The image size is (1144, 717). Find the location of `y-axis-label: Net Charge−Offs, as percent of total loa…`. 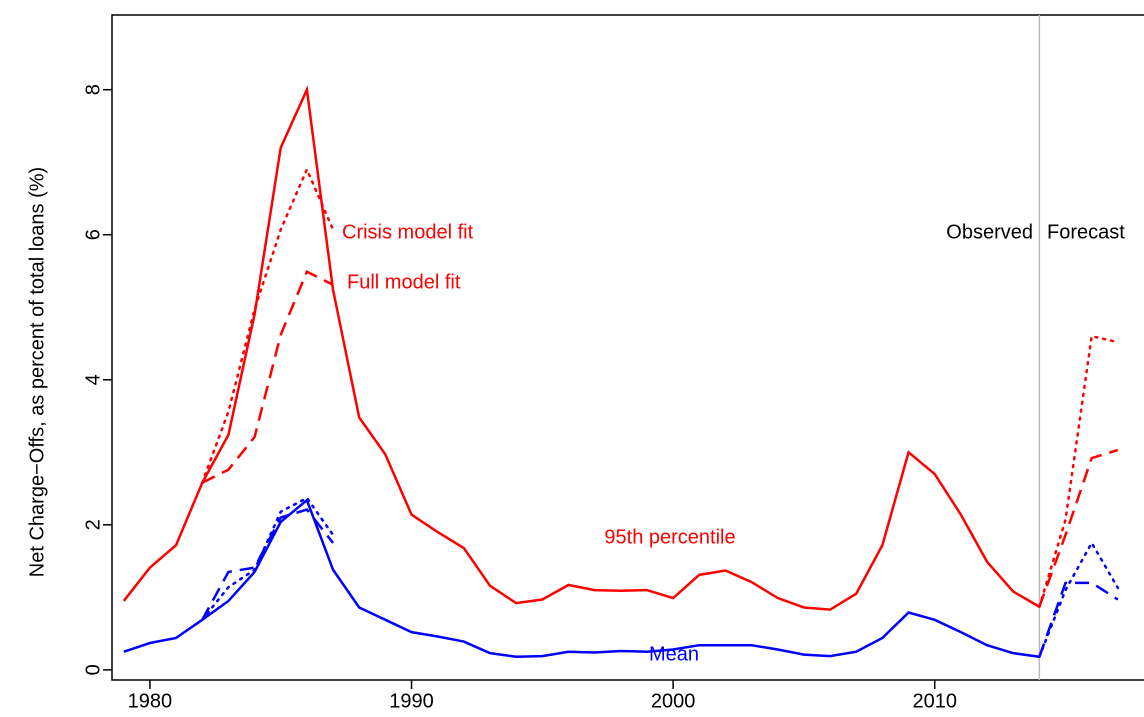

y-axis-label: Net Charge−Offs, as percent of total loa… is located at coordinates (37, 372).